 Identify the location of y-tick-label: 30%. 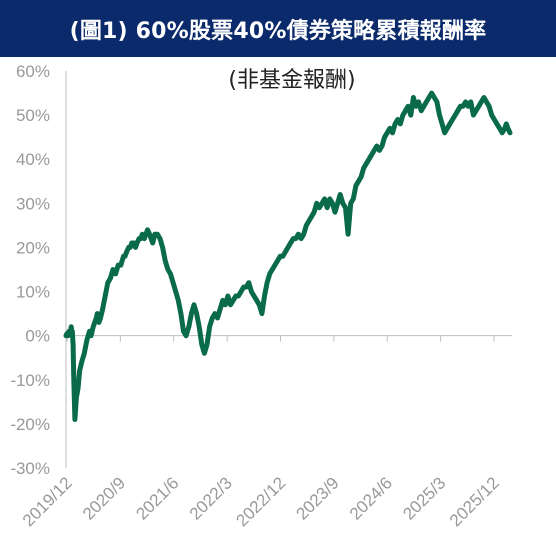
(33, 203).